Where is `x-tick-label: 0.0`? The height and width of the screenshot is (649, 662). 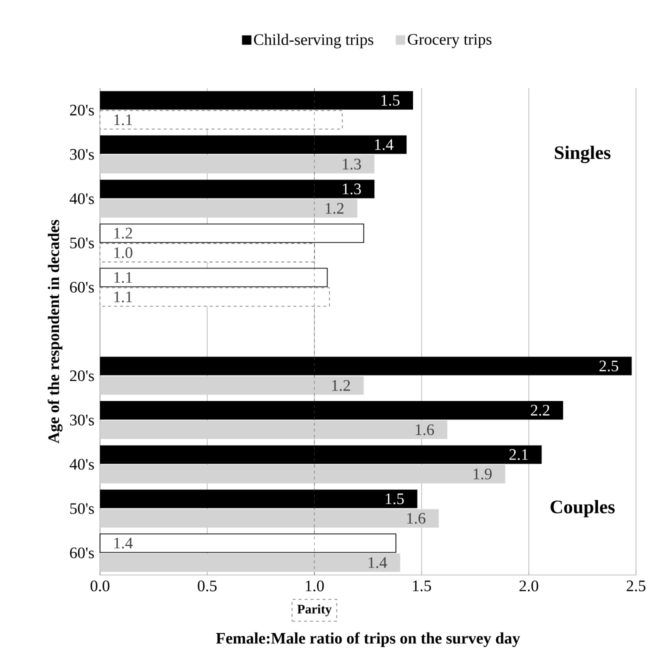
x-tick-label: 0.0 is located at coordinates (100, 586).